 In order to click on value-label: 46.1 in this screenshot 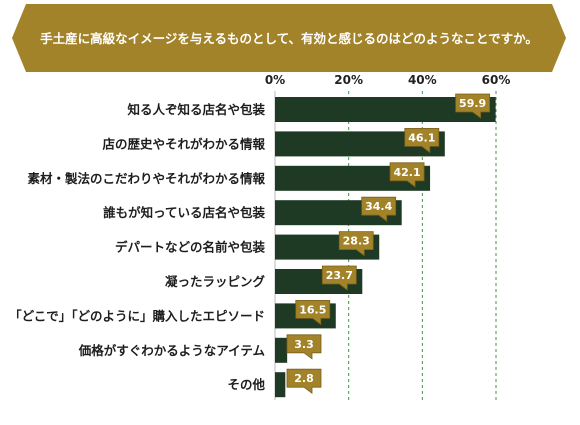, I will do `click(421, 137)`.